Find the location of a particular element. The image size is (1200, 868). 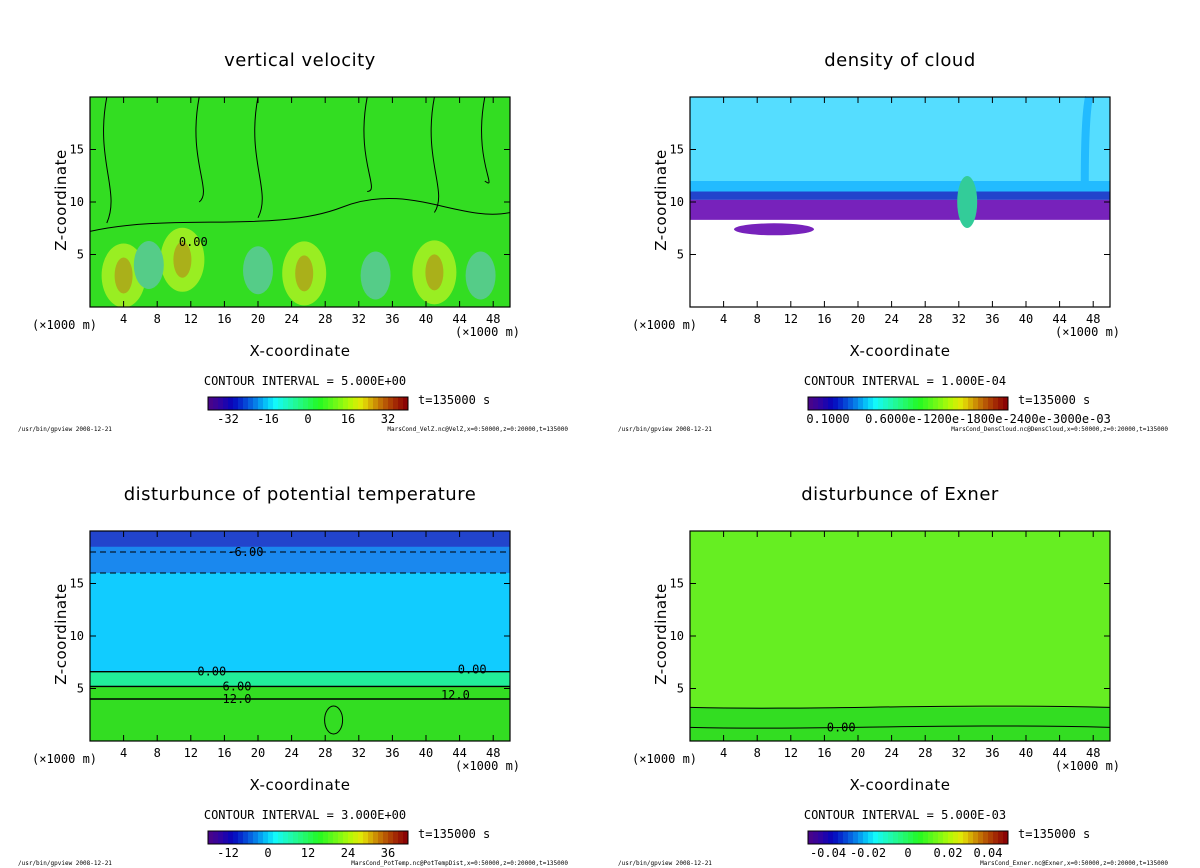

colorbar-frame is located at coordinates (308, 403).